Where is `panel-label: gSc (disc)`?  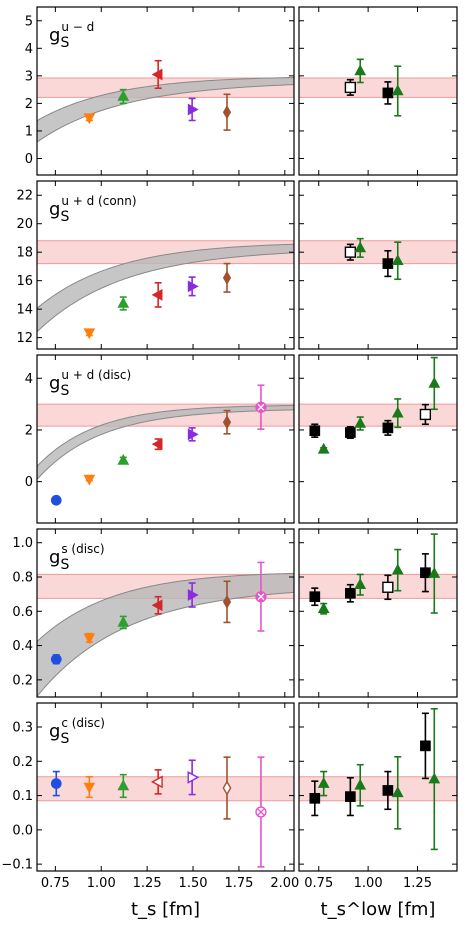 panel-label: gSc (disc) is located at coordinates (77, 731).